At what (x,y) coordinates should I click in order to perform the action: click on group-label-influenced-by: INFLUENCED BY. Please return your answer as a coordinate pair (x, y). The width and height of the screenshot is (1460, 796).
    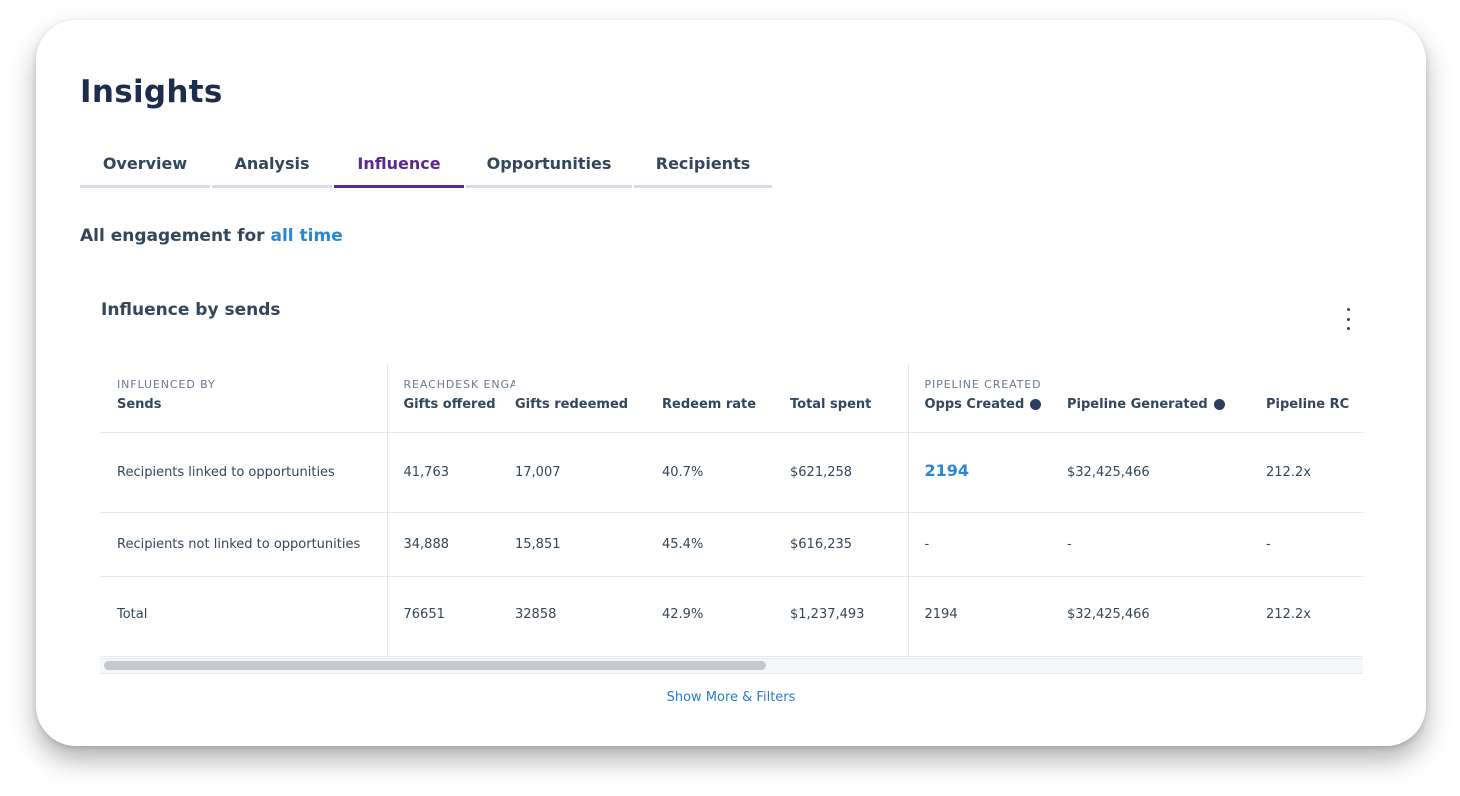
    Looking at the image, I should click on (166, 384).